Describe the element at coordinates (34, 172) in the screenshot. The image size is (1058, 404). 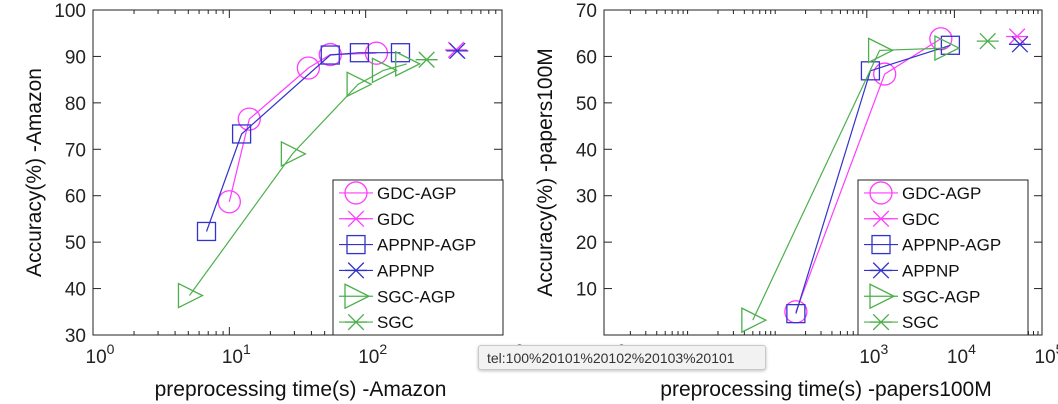
I see `y-axis-label: Accuracy(%) -Amazon` at that location.